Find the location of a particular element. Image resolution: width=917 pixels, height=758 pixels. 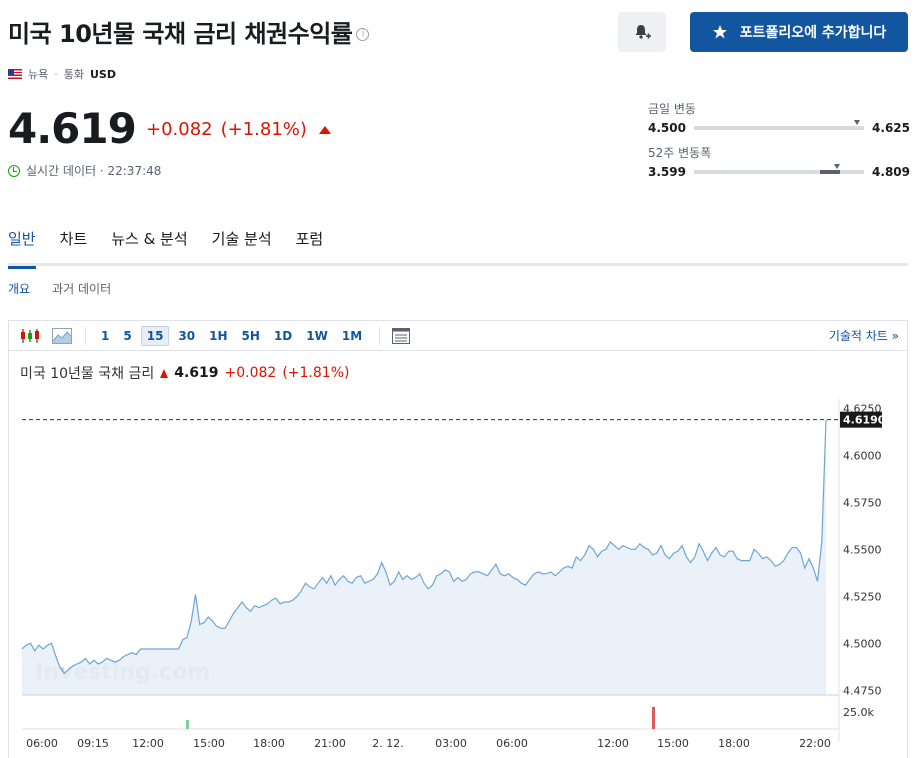

y-tick-label: 4.5500 is located at coordinates (862, 549).